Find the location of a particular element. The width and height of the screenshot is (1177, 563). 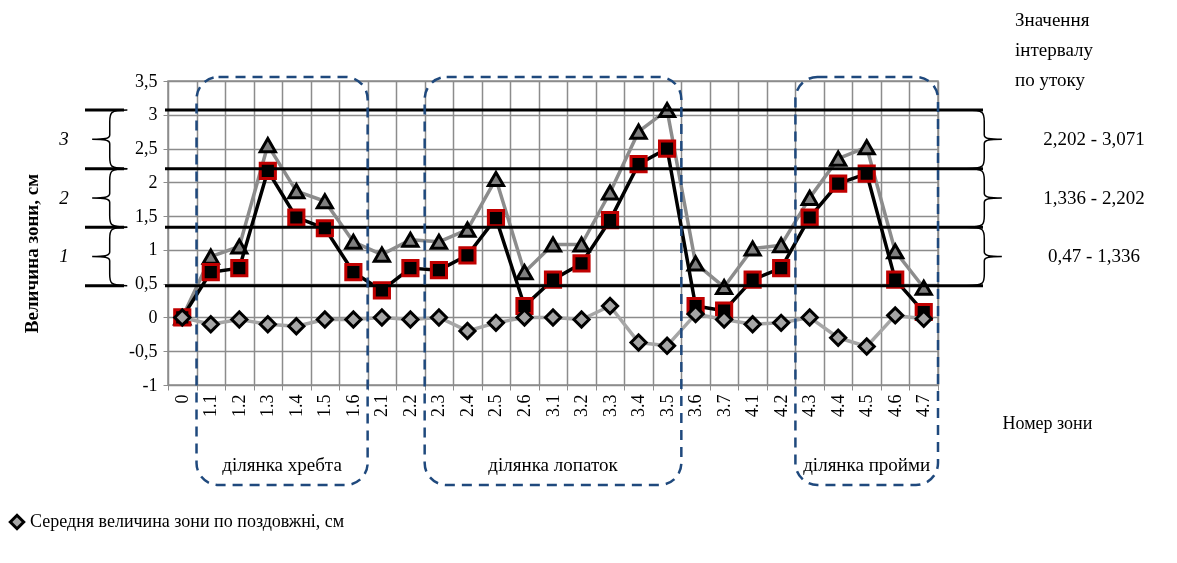

y-axis-title: Величина зони, см is located at coordinates (31, 253).